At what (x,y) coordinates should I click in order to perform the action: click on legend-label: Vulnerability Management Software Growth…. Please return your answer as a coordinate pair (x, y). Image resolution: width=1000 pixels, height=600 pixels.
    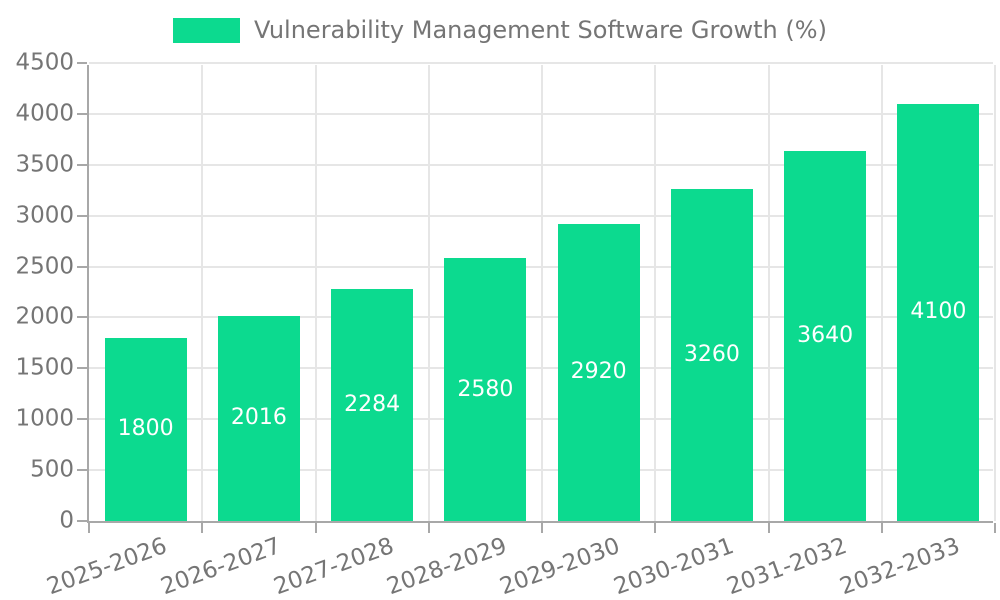
    Looking at the image, I should click on (540, 30).